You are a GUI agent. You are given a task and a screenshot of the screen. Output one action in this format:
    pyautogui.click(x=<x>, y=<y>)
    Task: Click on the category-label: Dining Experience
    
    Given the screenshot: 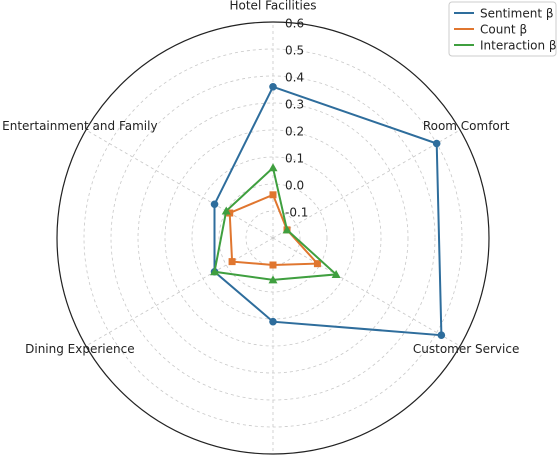 What is the action you would take?
    pyautogui.click(x=79, y=349)
    